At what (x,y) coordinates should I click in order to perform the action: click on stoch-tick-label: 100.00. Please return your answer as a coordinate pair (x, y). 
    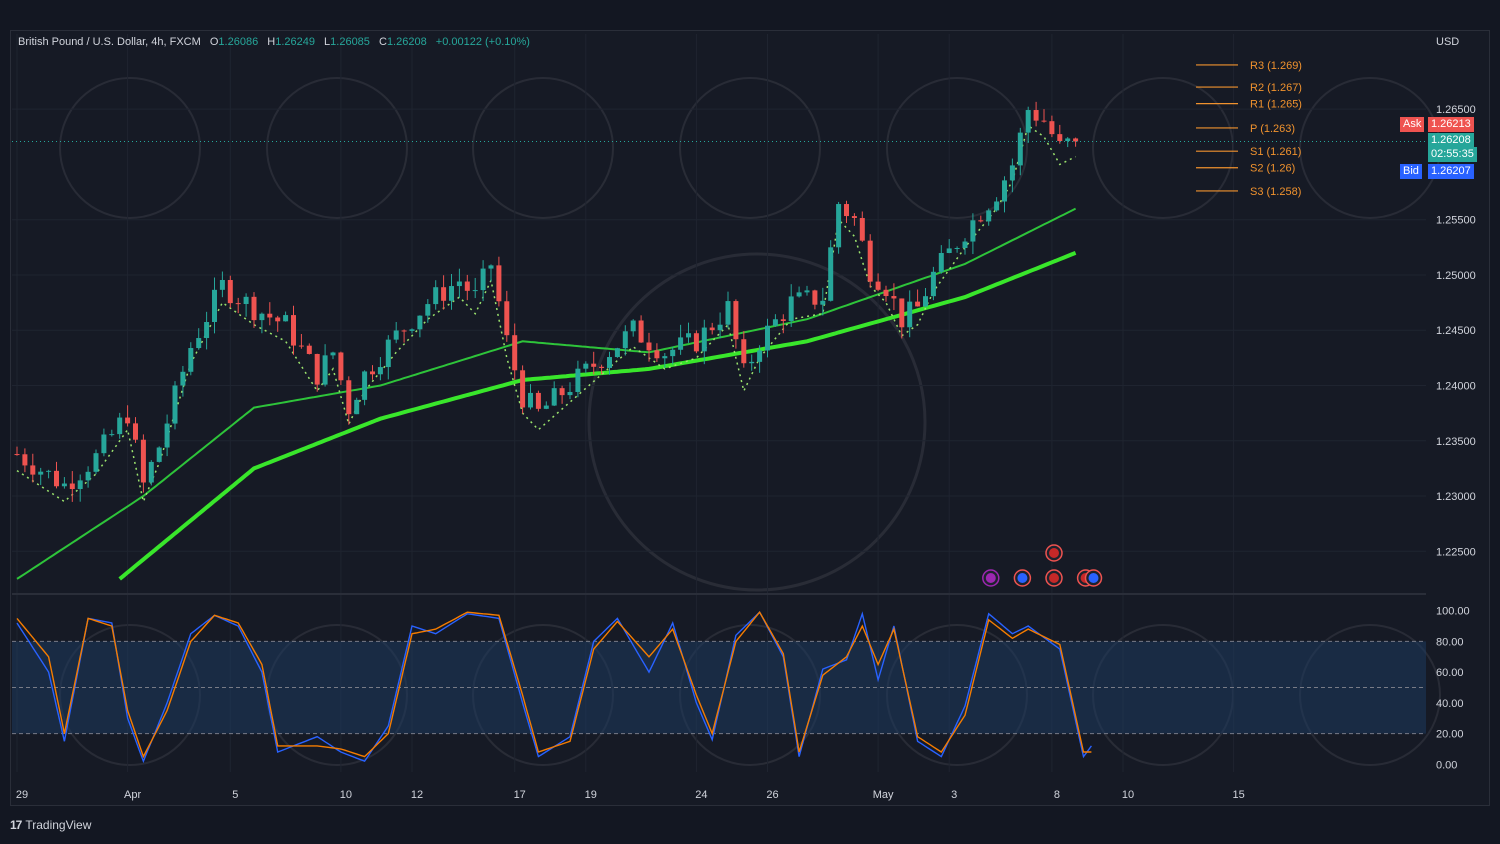
    Looking at the image, I should click on (1453, 612).